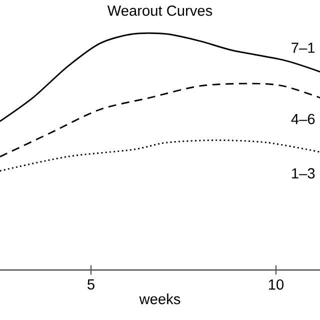  What do you see at coordinates (91, 284) in the screenshot?
I see `x-tick-label: 5` at bounding box center [91, 284].